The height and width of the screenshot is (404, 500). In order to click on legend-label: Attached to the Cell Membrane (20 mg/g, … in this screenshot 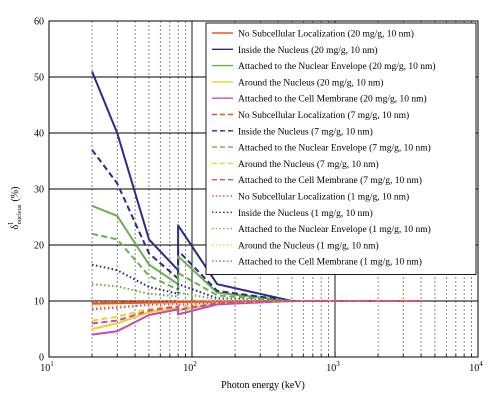, I will do `click(332, 99)`.